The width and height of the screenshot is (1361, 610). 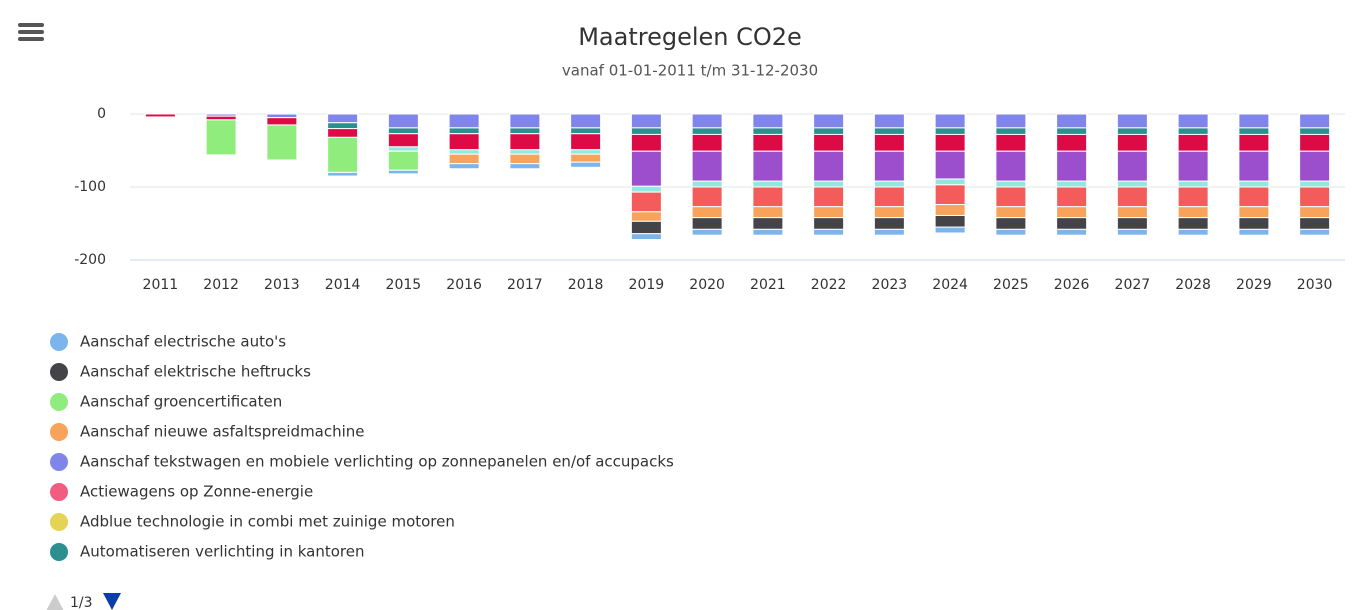 I want to click on y-tick-label: 0, so click(x=101, y=114).